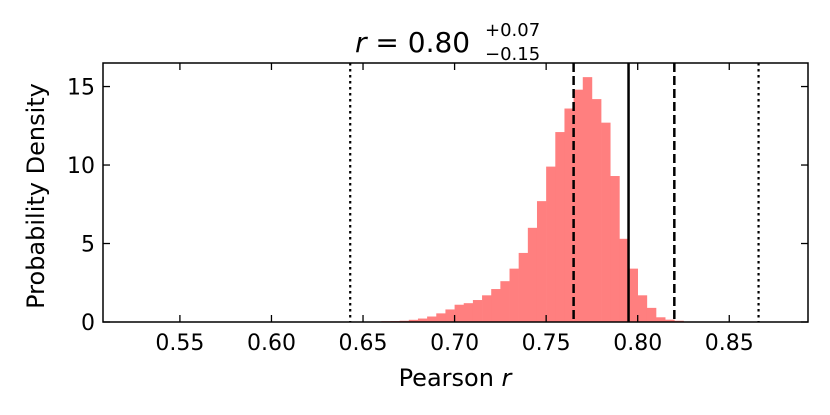  What do you see at coordinates (81, 166) in the screenshot?
I see `y-tick-label: 10` at bounding box center [81, 166].